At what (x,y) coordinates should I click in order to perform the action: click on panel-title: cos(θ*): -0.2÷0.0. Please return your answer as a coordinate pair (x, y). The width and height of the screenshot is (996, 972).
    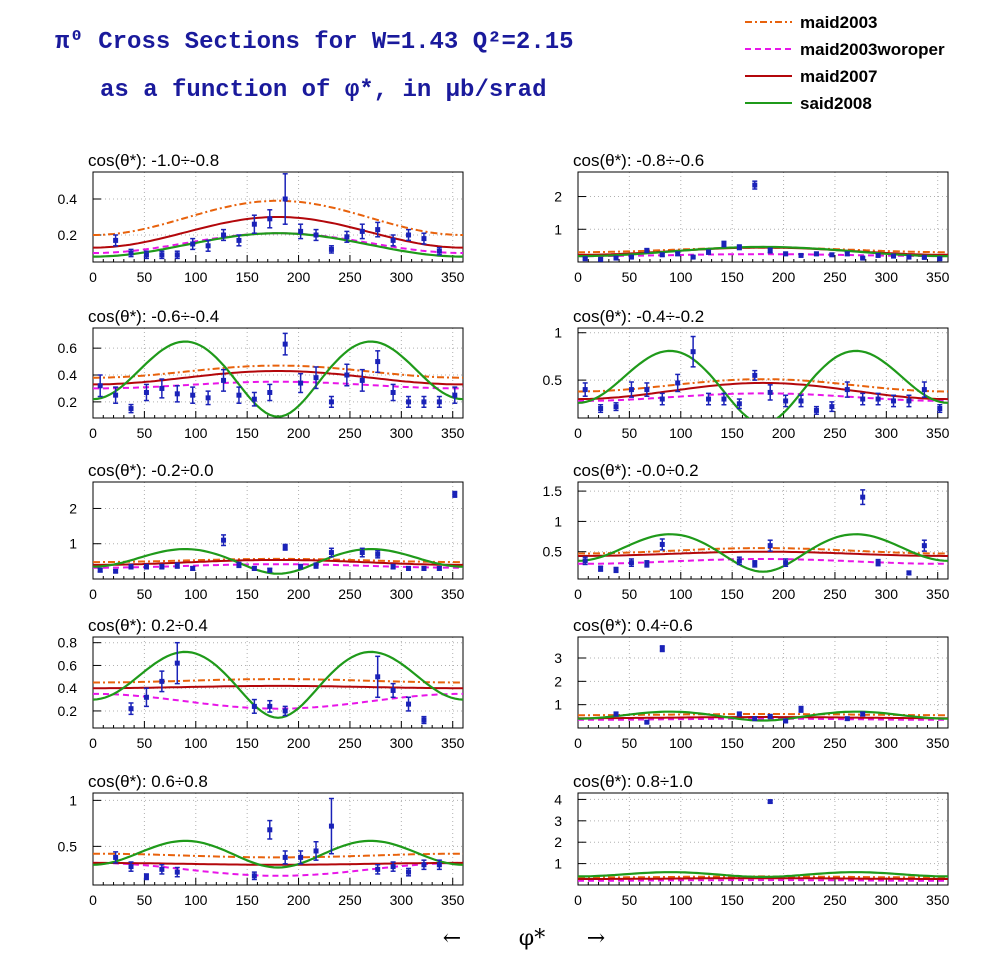
    Looking at the image, I should click on (151, 470).